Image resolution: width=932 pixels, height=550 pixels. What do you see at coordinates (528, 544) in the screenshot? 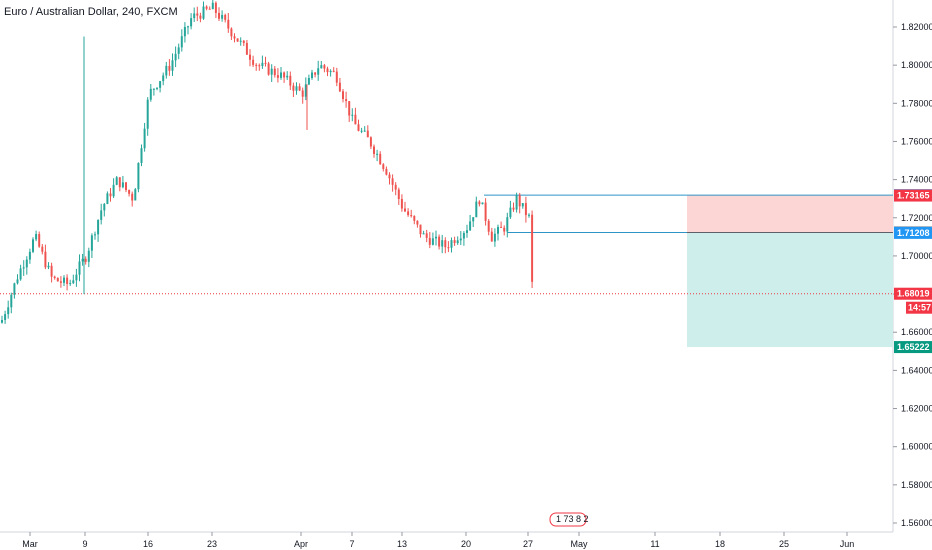
I see `x-tick-label: 27` at bounding box center [528, 544].